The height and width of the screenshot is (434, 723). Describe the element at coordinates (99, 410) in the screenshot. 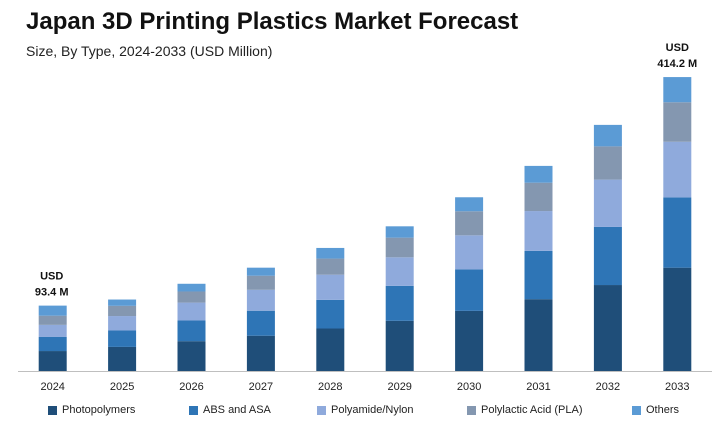

I see `legend-label: Photopolymers` at that location.